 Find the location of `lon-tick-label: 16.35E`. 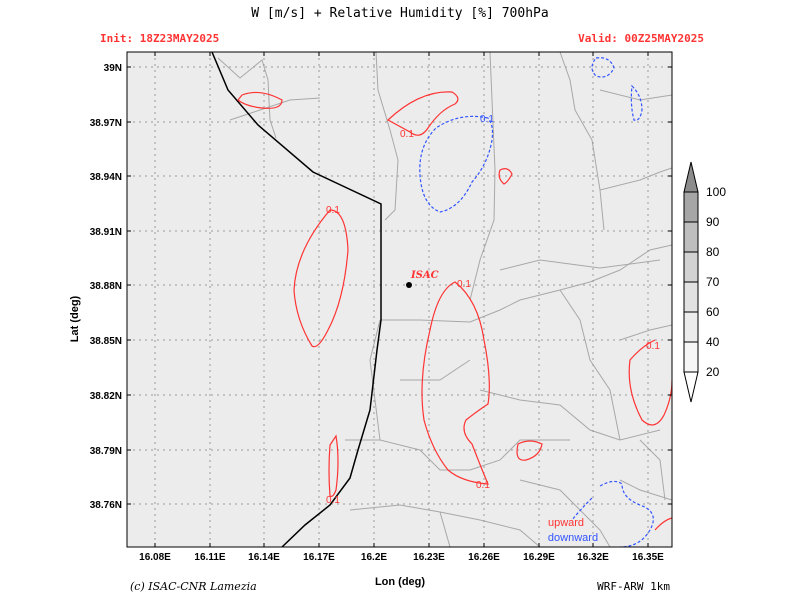

lon-tick-label: 16.35E is located at coordinates (648, 557).